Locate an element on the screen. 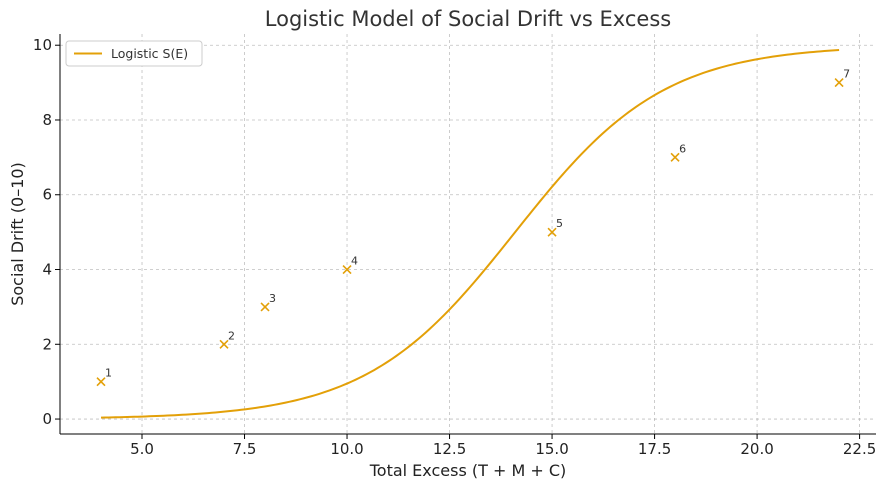  y-tick-label: 8 is located at coordinates (47, 120).